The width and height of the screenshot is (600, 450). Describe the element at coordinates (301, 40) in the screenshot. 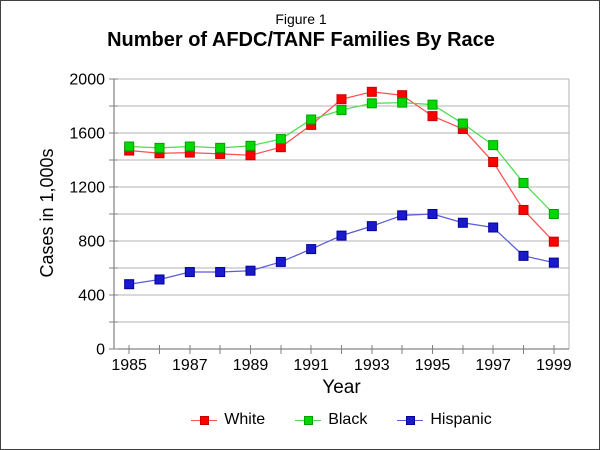

I see `chart-title: Number of AFDC/TANF Families By Race` at that location.